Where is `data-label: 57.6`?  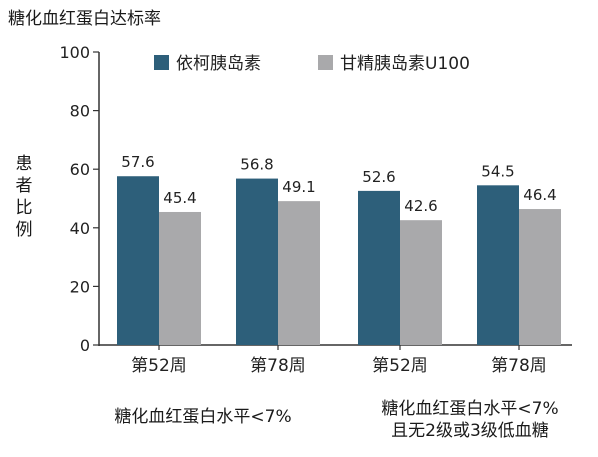 data-label: 57.6 is located at coordinates (137, 162).